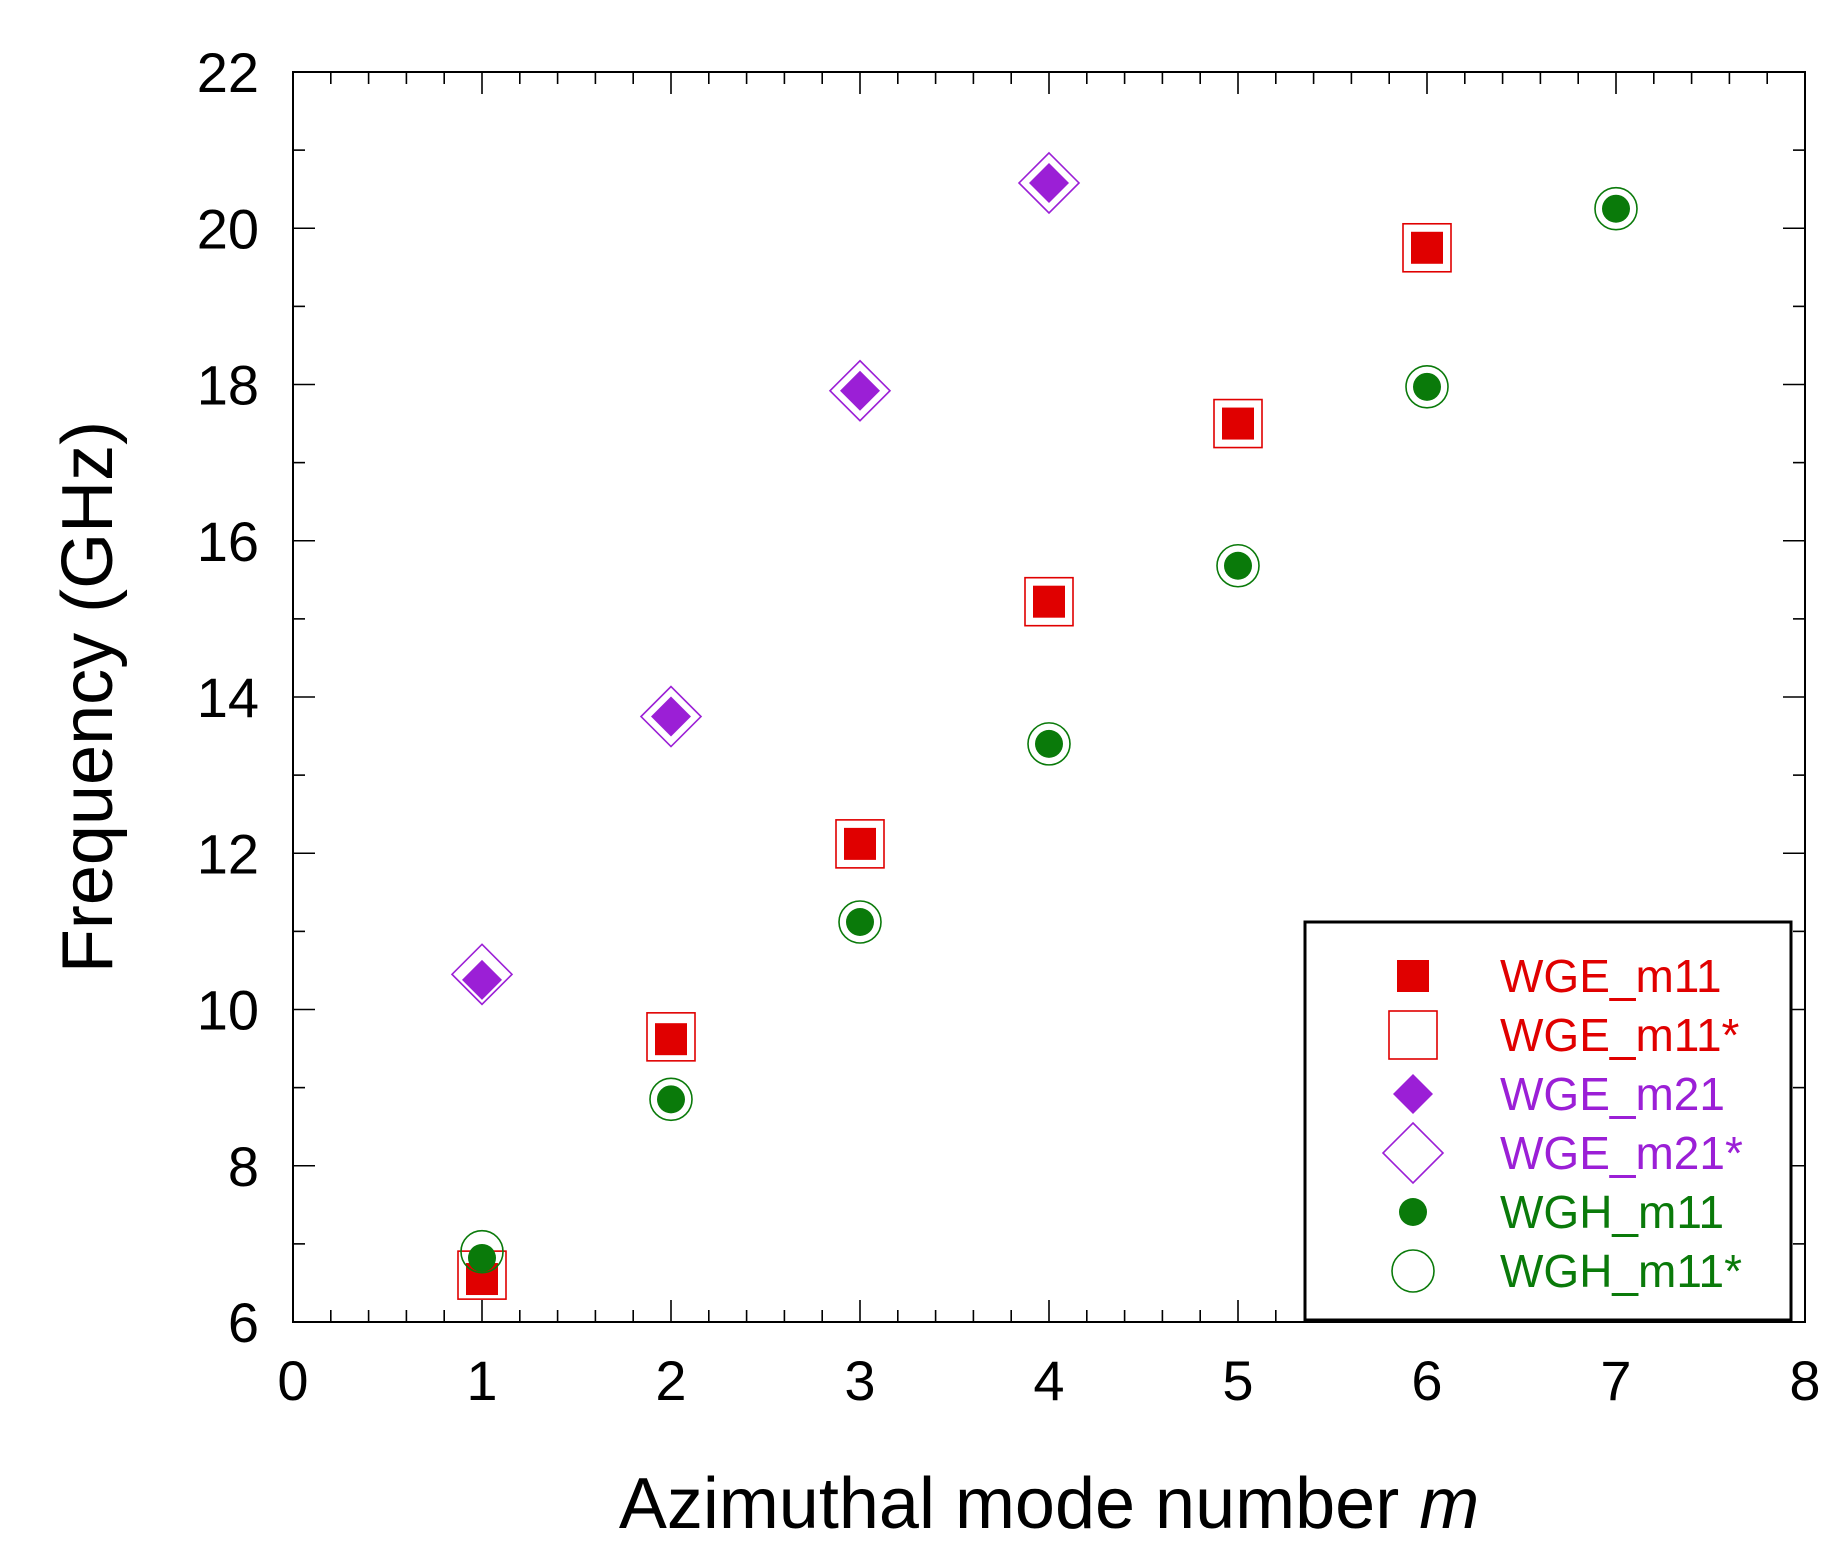 The height and width of the screenshot is (1560, 1835). Describe the element at coordinates (1413, 1153) in the screenshot. I see `legend-marker-wge-m21-star` at that location.